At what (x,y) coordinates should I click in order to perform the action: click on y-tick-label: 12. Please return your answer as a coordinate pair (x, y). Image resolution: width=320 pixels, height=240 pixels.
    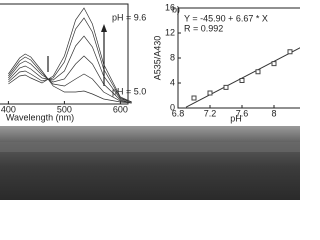
    Looking at the image, I should click on (170, 32).